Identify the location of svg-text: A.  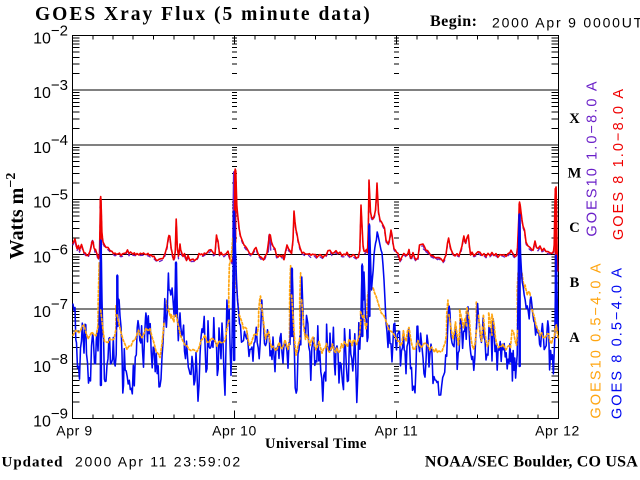
(574, 338).